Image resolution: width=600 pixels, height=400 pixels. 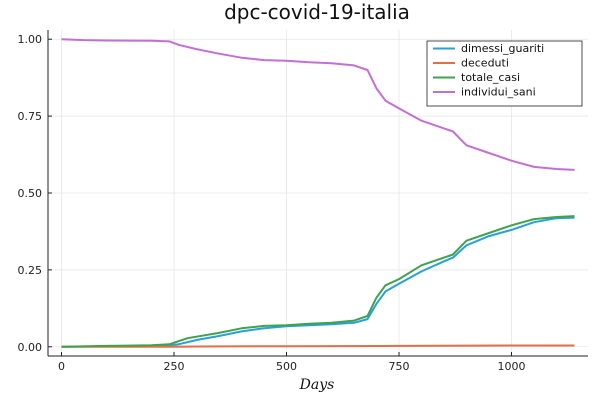 What do you see at coordinates (490, 77) in the screenshot?
I see `legend-label: totale_casi` at bounding box center [490, 77].